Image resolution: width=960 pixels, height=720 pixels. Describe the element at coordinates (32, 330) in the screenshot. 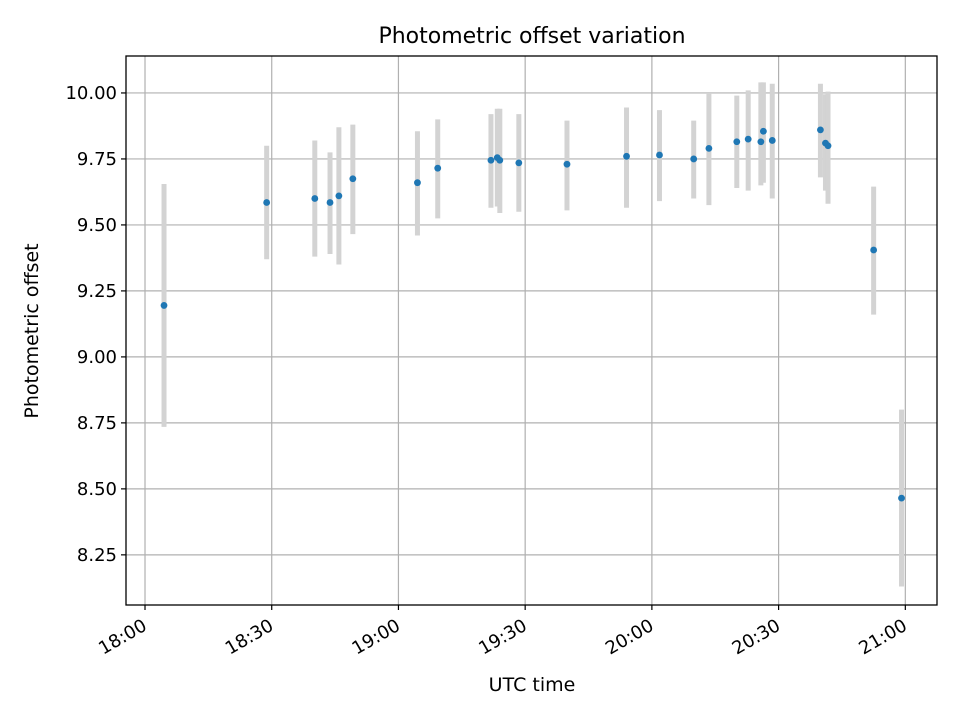

I see `y-axis-label: Photometric offset` at that location.